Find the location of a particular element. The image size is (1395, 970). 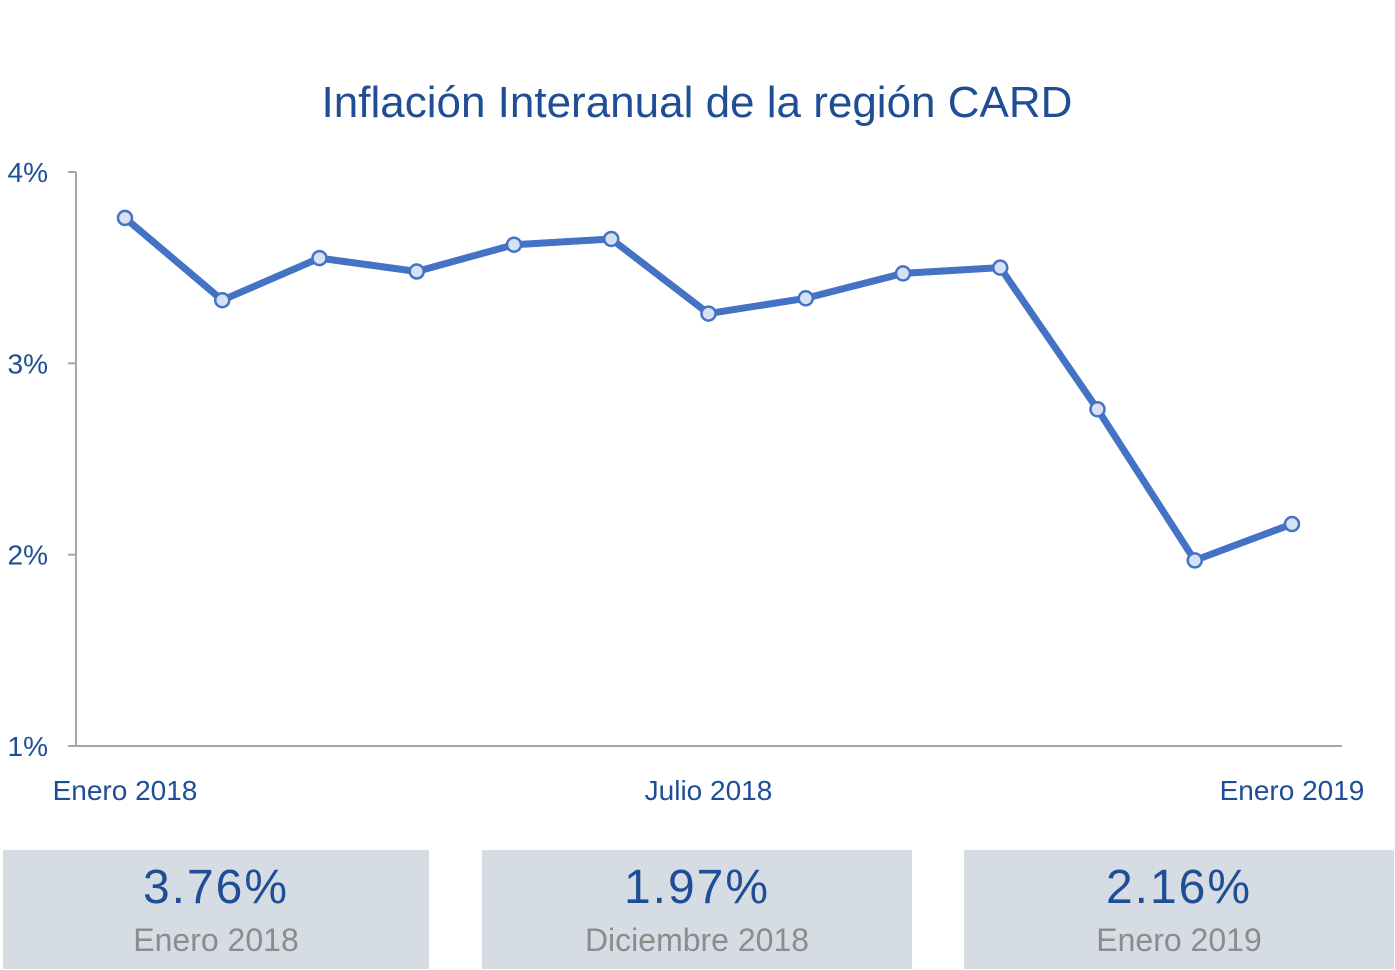

x-tick-label: Enero 2019 is located at coordinates (1292, 790).